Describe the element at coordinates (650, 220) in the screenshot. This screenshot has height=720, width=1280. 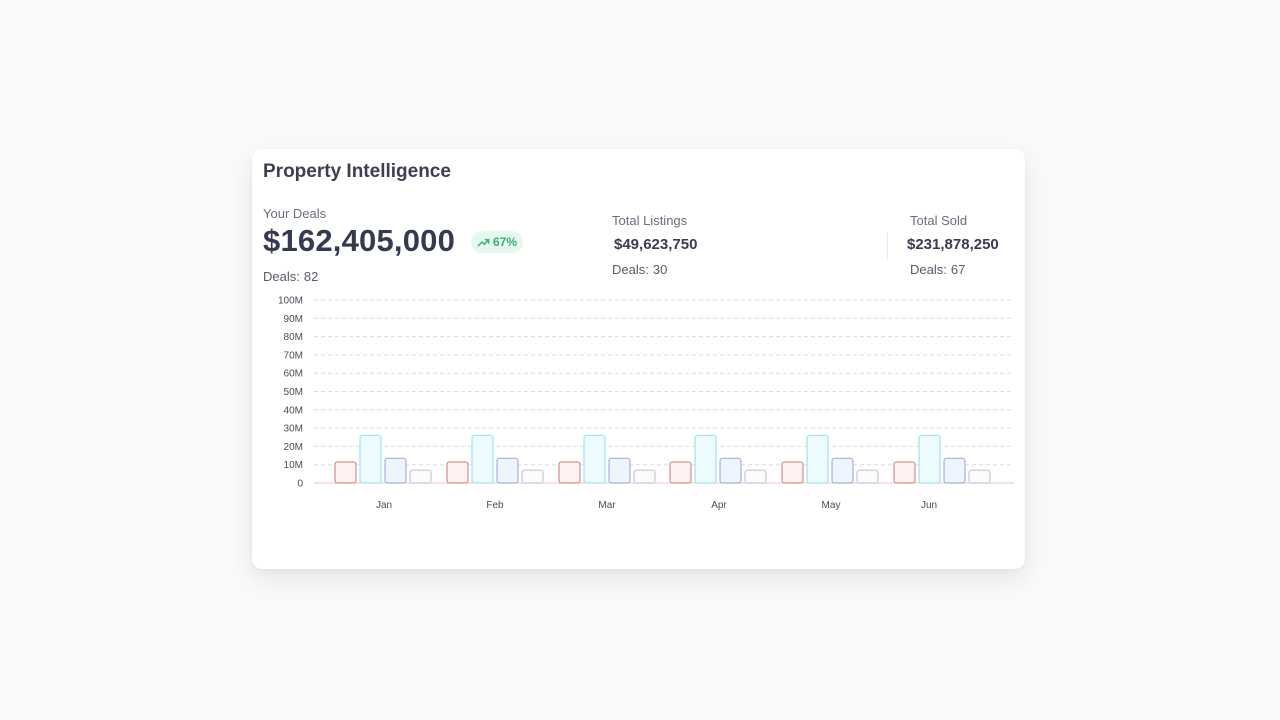
I see `total-listings-label: Total Listings` at that location.